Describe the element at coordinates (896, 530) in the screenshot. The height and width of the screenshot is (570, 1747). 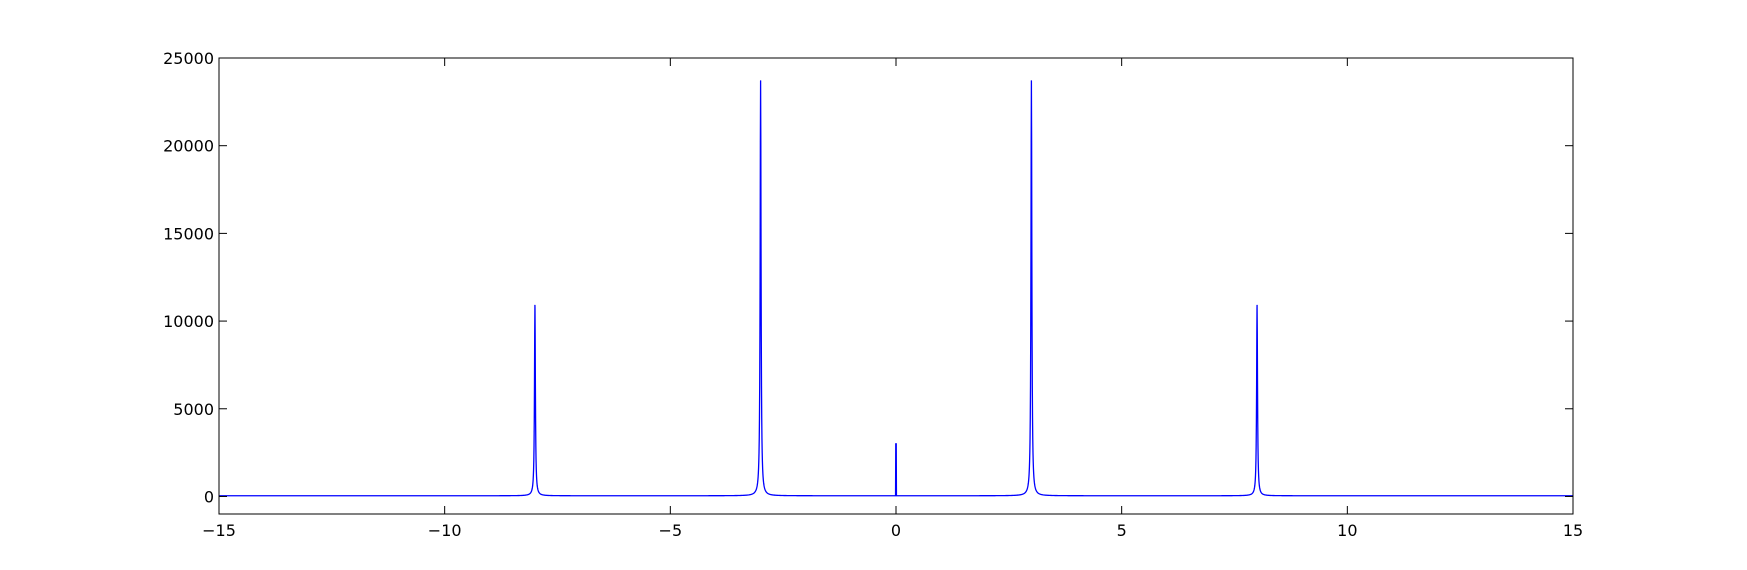
I see `x-tick-label: 0` at that location.